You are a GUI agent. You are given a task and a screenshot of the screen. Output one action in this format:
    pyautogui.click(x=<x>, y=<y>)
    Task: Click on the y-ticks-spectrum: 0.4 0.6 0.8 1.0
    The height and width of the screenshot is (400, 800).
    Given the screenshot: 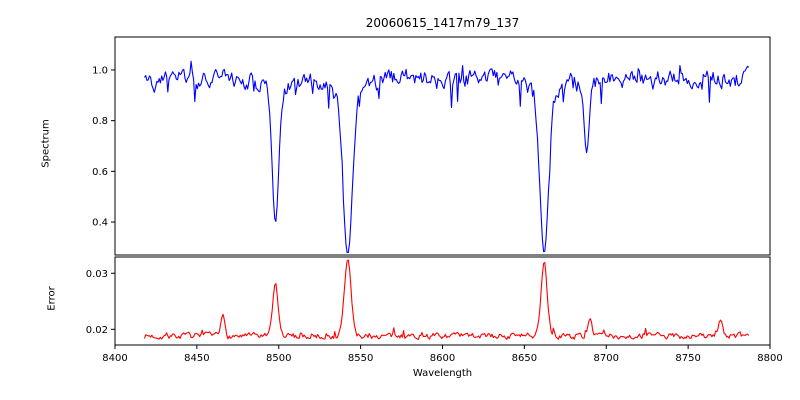 What is the action you would take?
    pyautogui.click(x=103, y=147)
    